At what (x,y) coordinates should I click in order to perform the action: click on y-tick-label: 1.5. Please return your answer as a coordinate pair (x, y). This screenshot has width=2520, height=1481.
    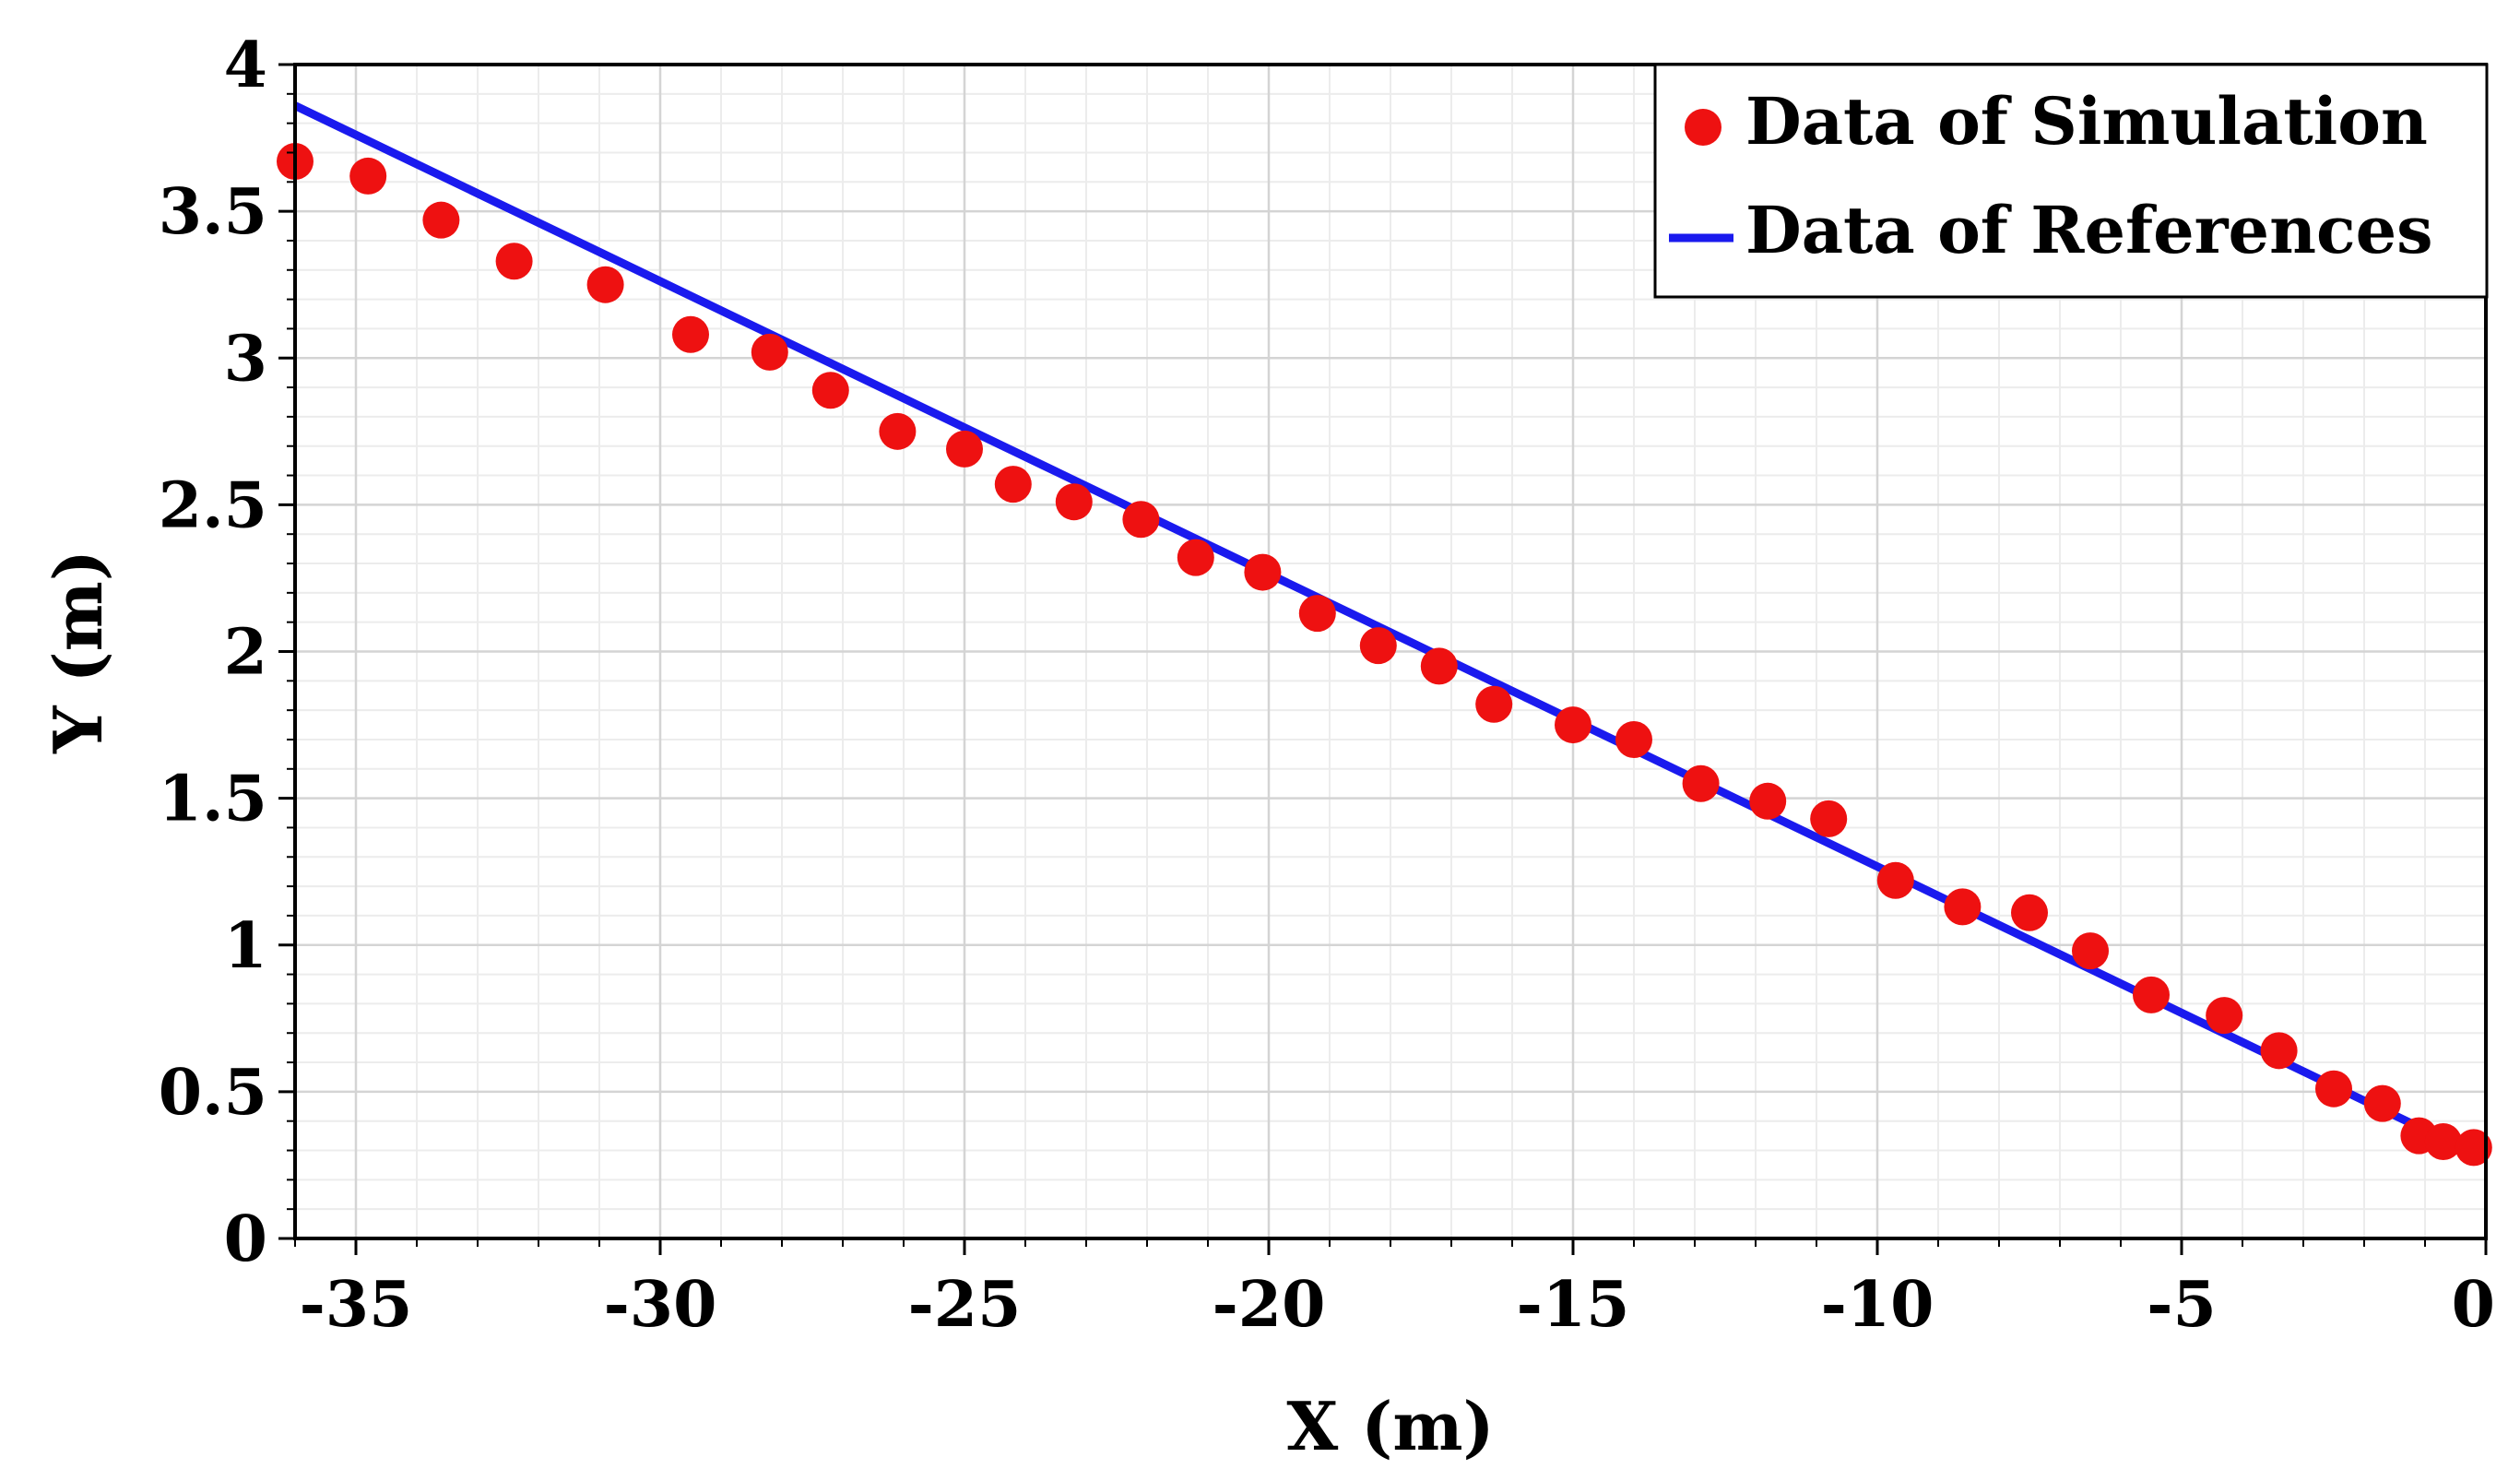
    Looking at the image, I should click on (213, 799).